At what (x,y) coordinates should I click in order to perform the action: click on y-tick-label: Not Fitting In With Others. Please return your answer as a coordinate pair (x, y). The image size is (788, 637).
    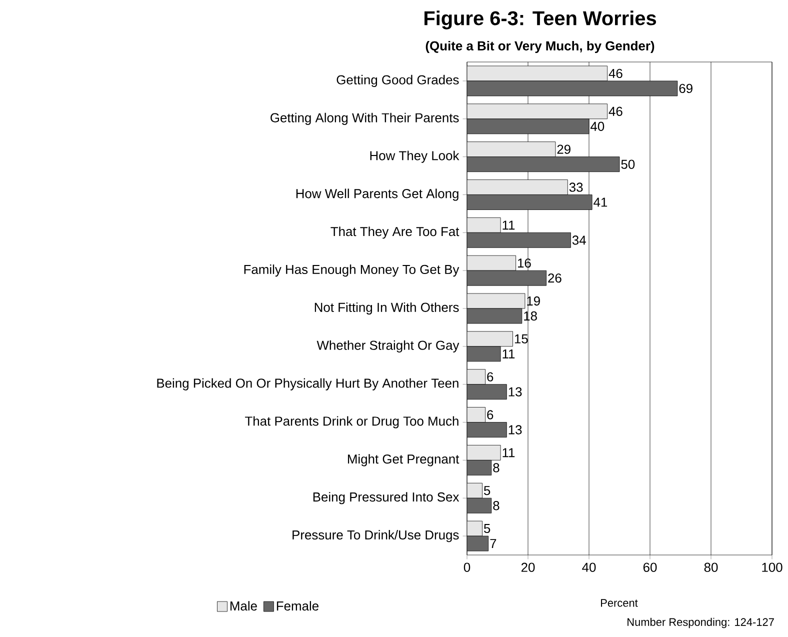
    Looking at the image, I should click on (386, 308).